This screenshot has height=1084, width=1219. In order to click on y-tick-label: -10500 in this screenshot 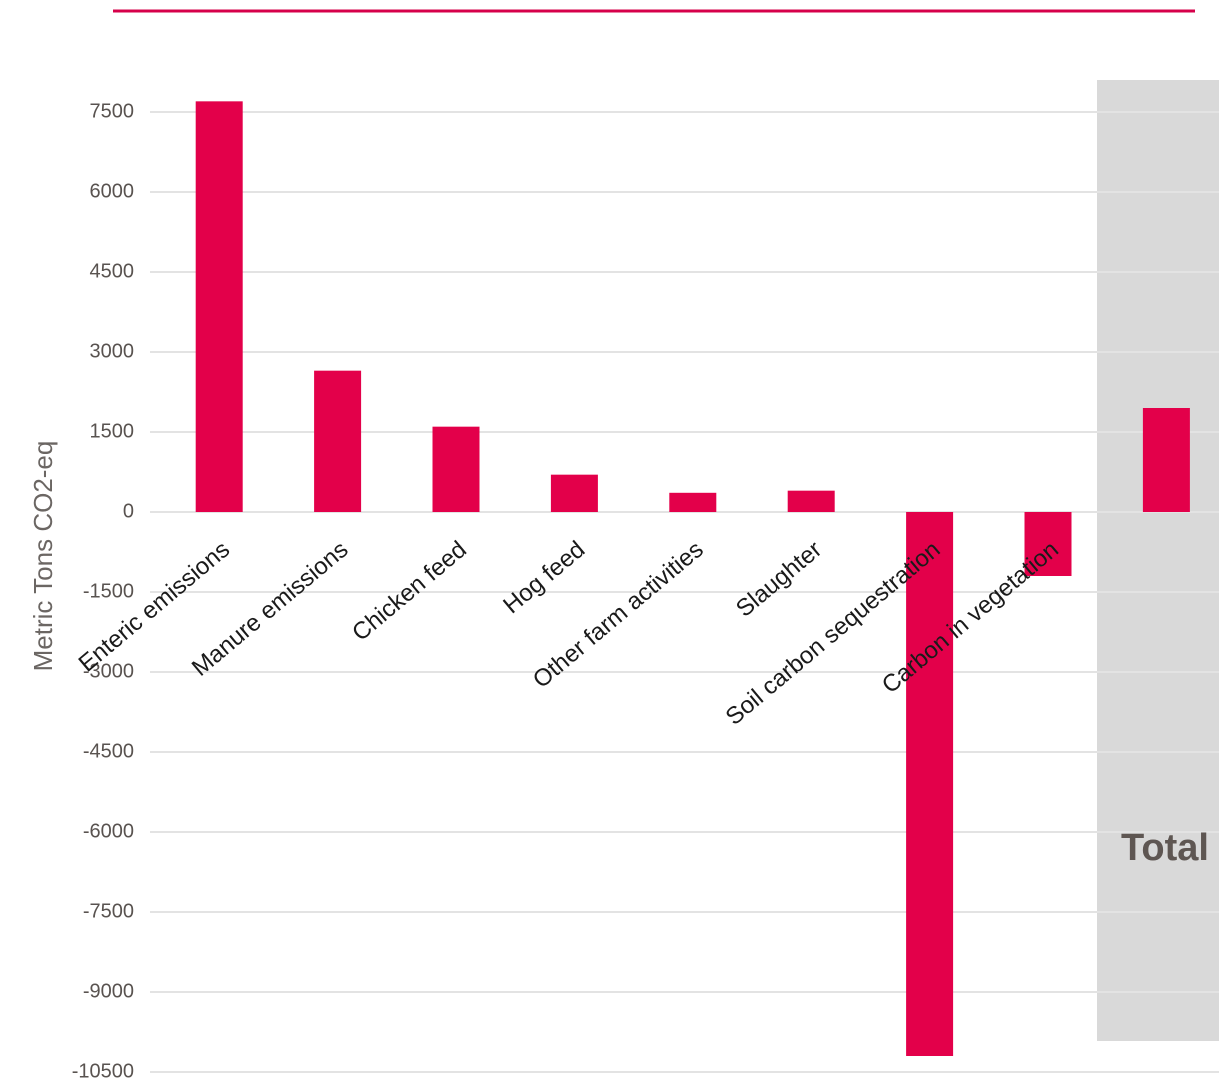, I will do `click(103, 1071)`.